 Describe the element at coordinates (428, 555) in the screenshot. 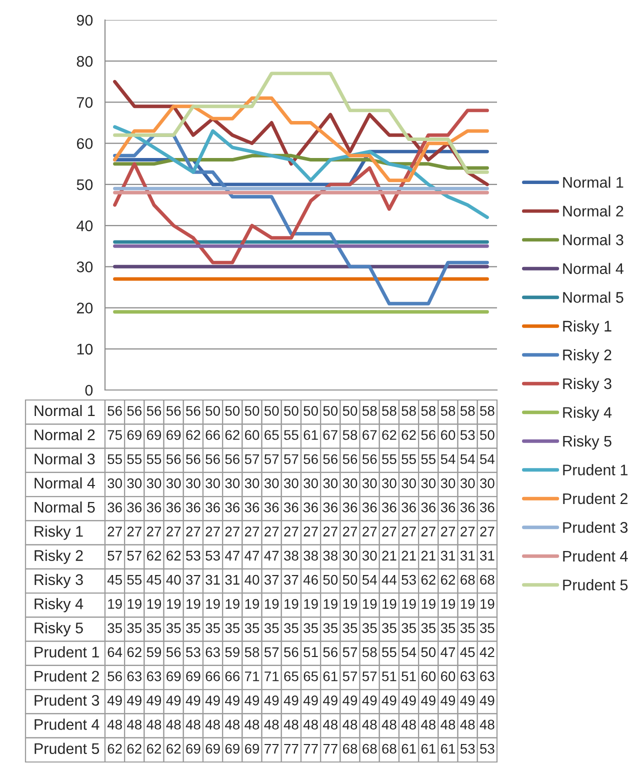

I see `data-label: 21` at that location.